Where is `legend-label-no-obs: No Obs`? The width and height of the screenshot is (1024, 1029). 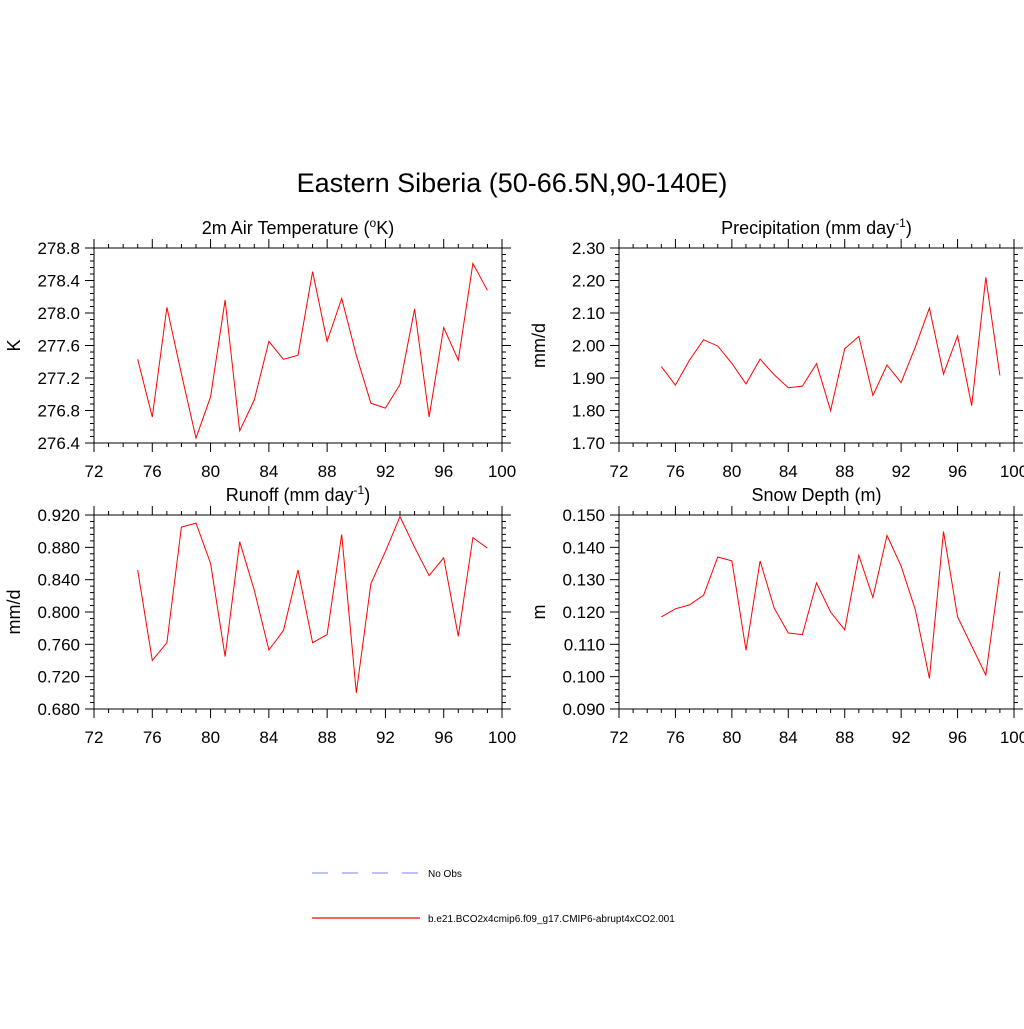
legend-label-no-obs: No Obs is located at coordinates (445, 874).